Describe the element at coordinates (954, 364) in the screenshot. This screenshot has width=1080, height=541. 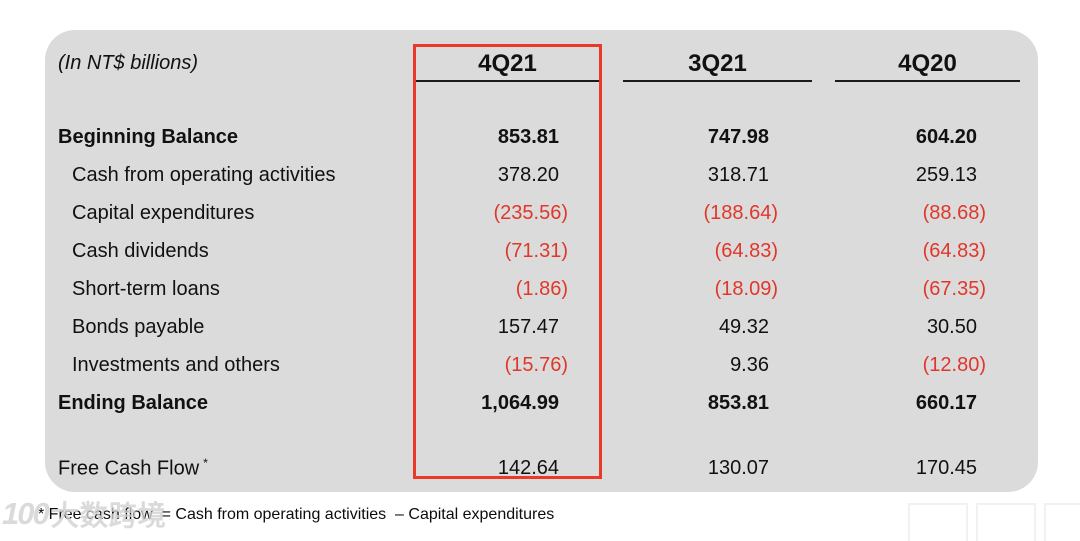
I see `value-4q20: (12.80)` at that location.